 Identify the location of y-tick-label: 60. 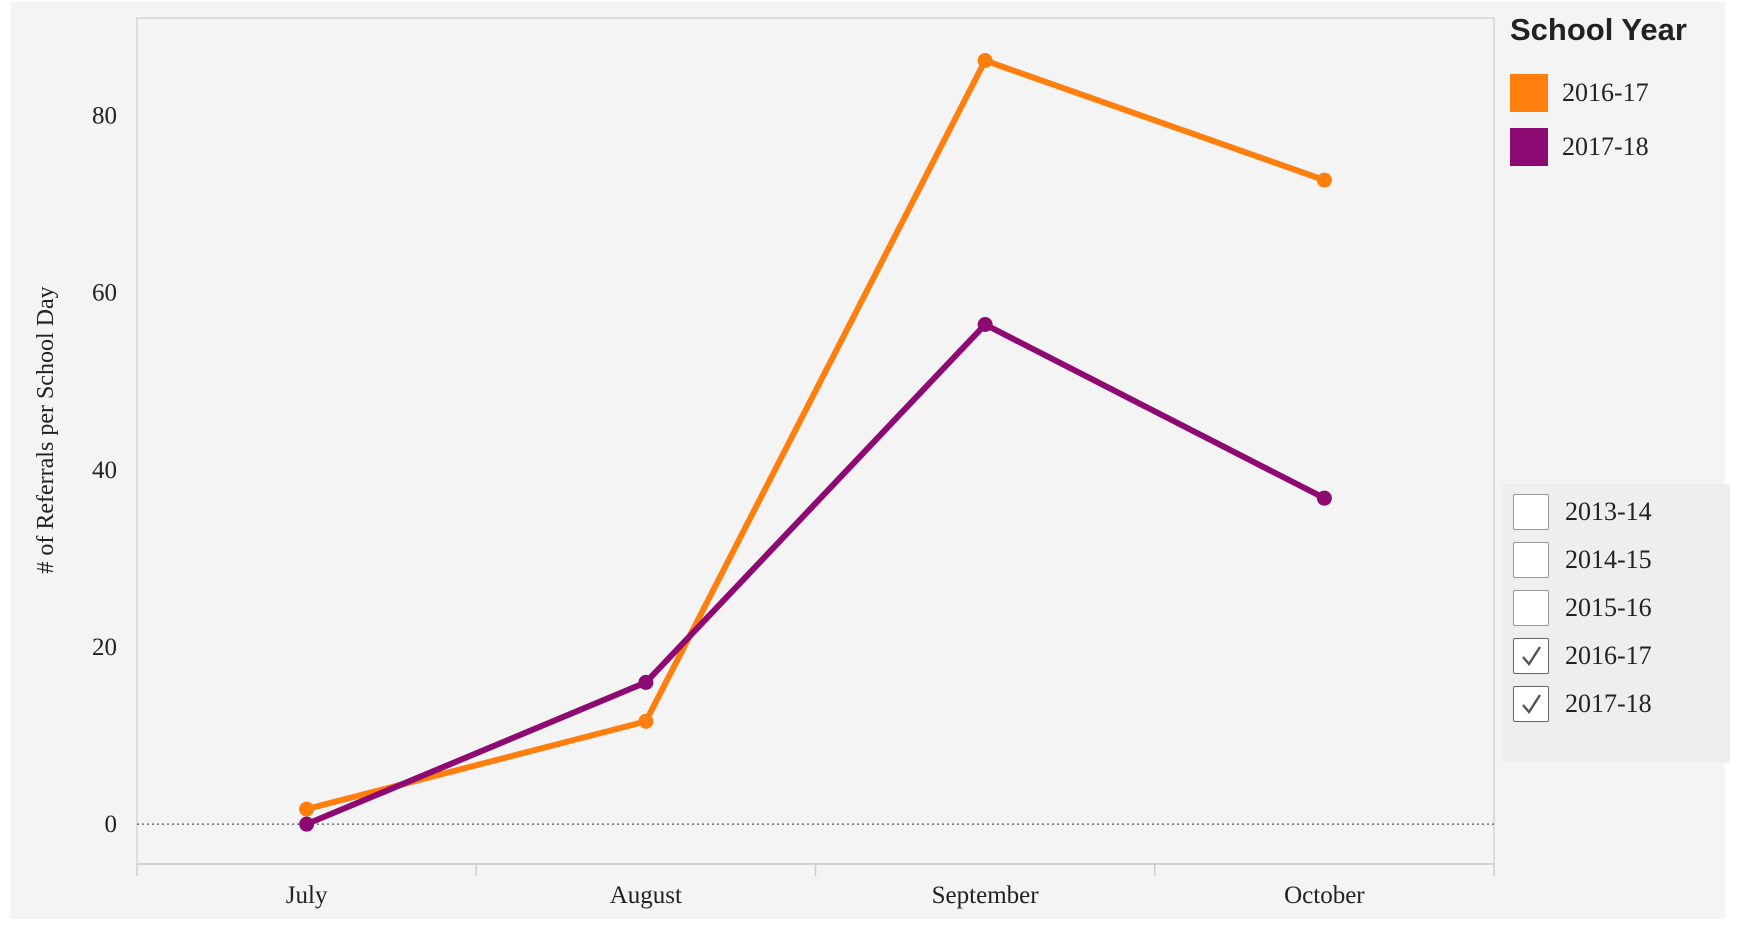
(104, 293).